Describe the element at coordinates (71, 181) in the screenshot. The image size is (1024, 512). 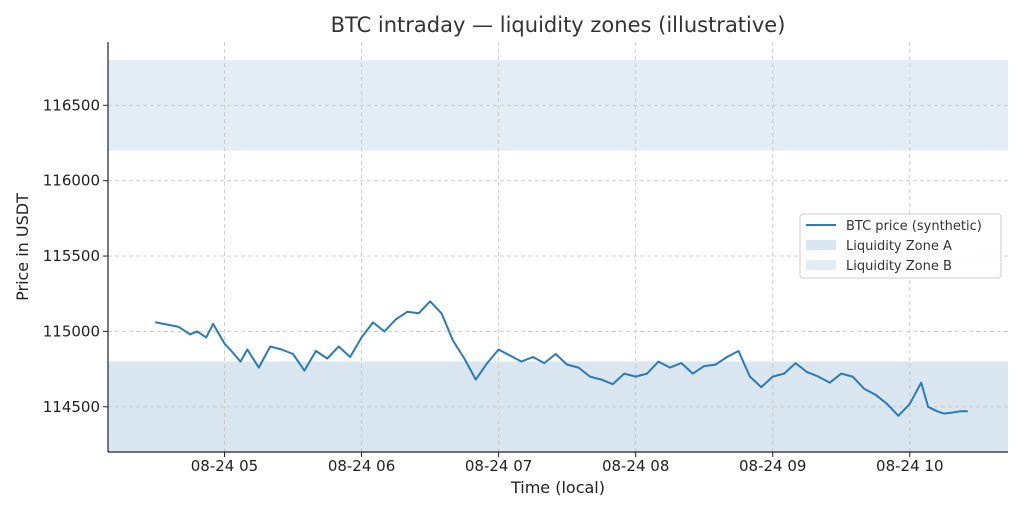
I see `y-tick-label: 116000` at that location.